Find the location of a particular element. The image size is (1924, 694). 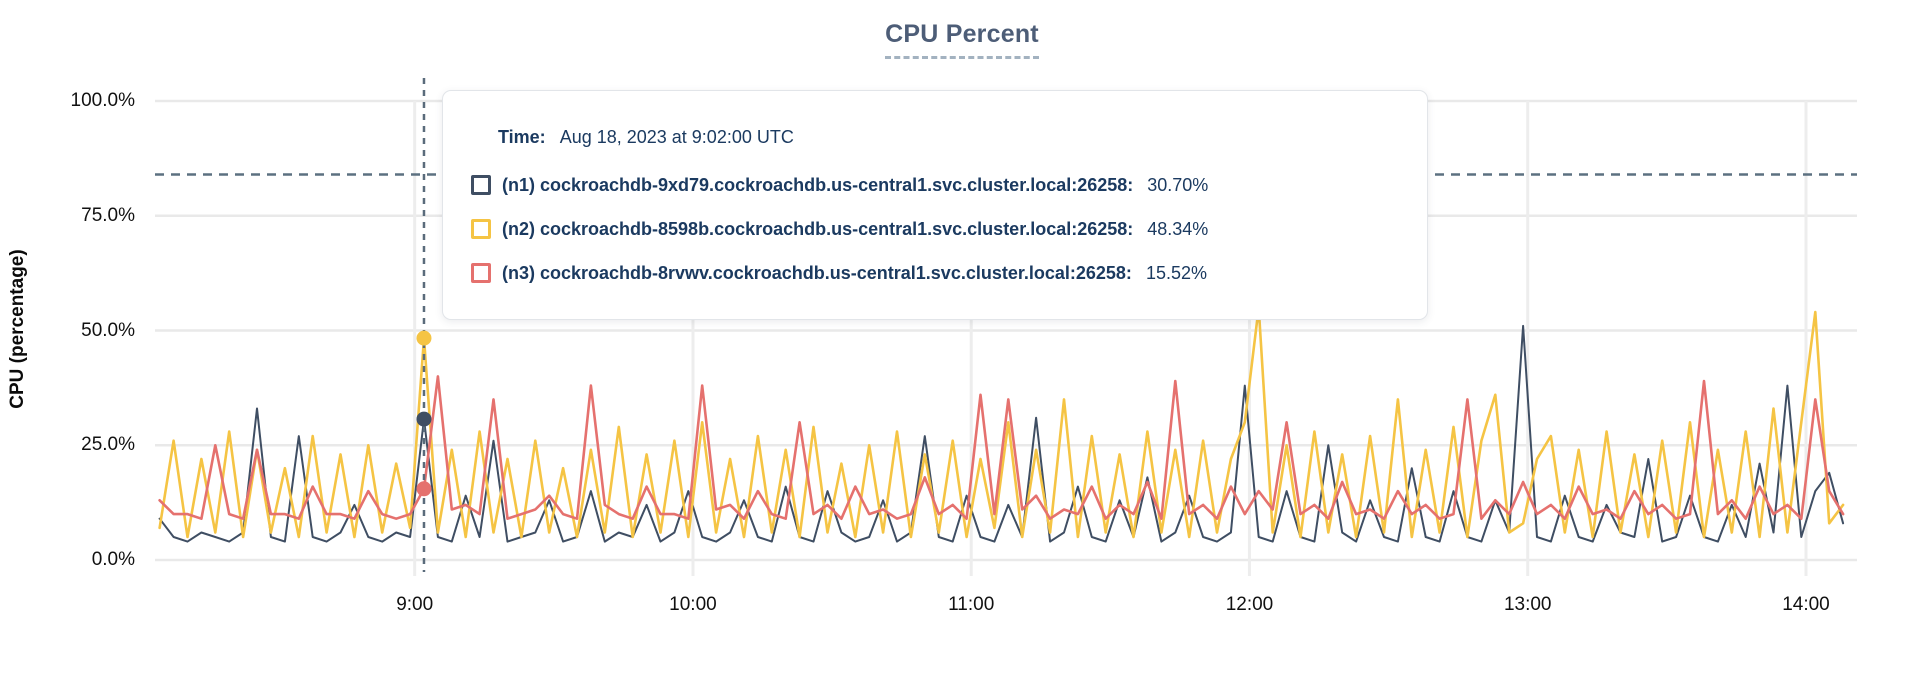

tooltip-n2-value: 48.34% is located at coordinates (1178, 228).